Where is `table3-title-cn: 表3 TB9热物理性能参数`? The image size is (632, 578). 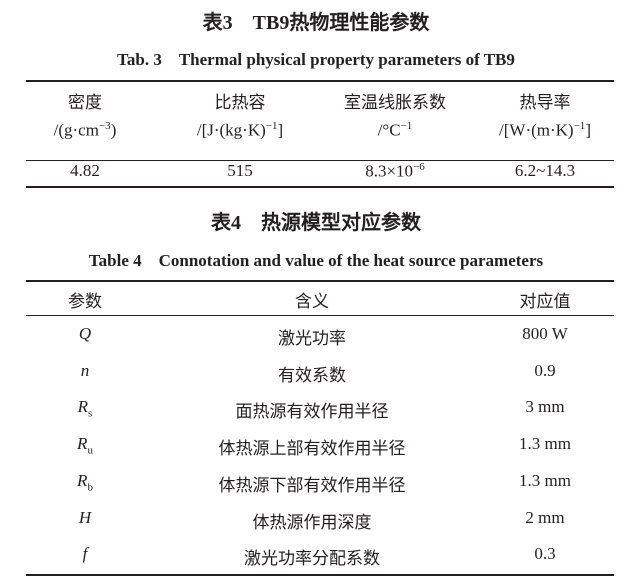 table3-title-cn: 表3 TB9热物理性能参数 is located at coordinates (316, 23).